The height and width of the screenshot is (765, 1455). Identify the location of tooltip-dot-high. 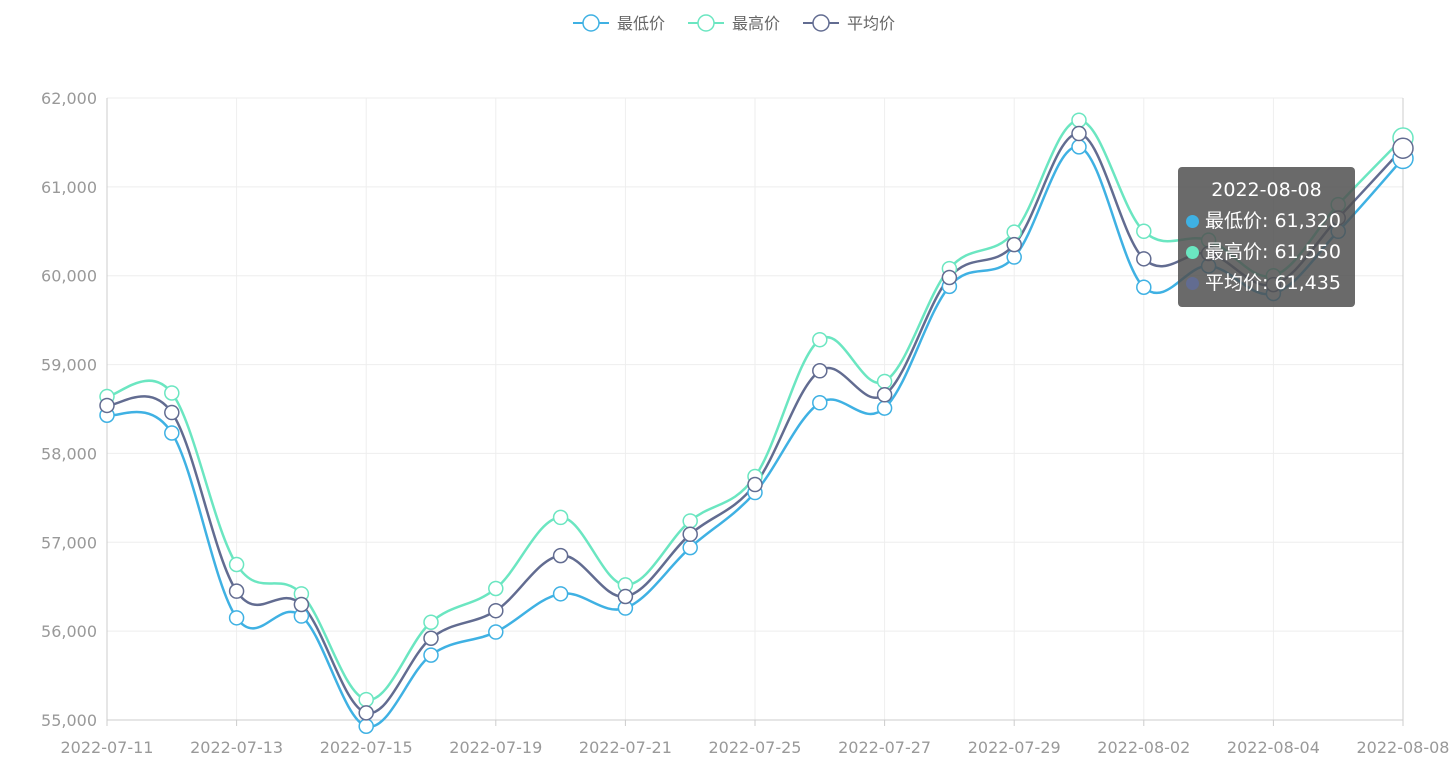
(1192, 252).